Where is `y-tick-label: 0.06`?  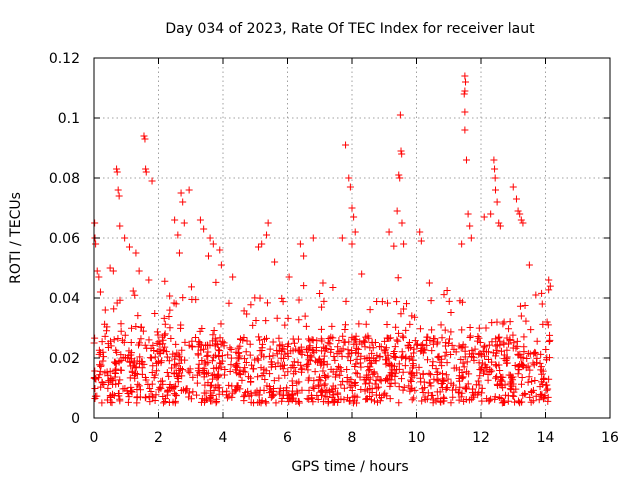
y-tick-label: 0.06 is located at coordinates (64, 239).